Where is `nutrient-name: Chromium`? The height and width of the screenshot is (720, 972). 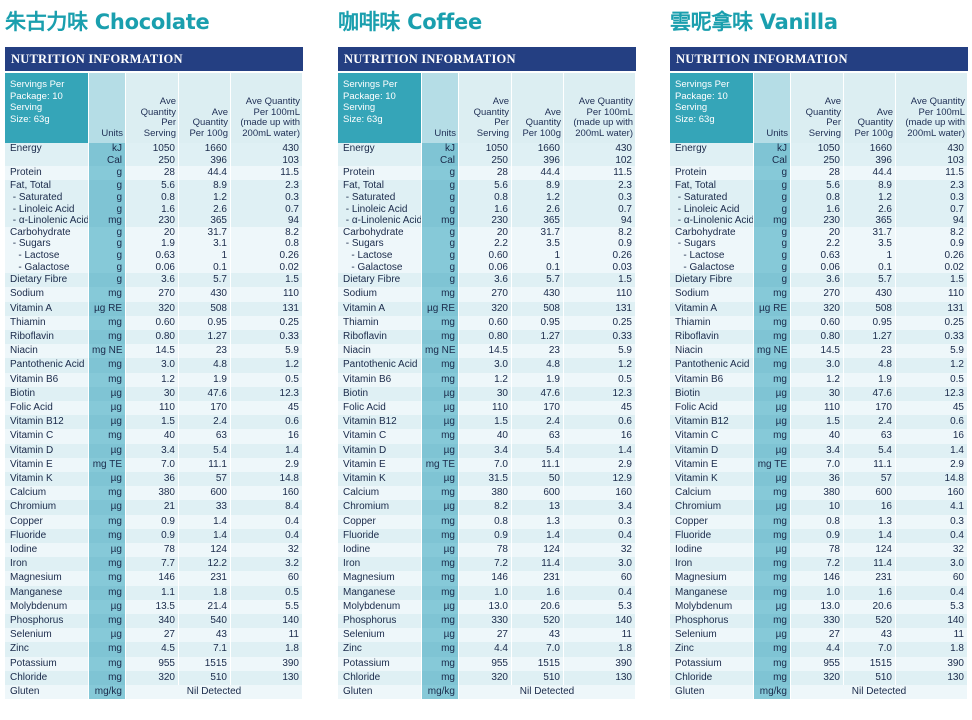
nutrient-name: Chromium is located at coordinates (712, 507).